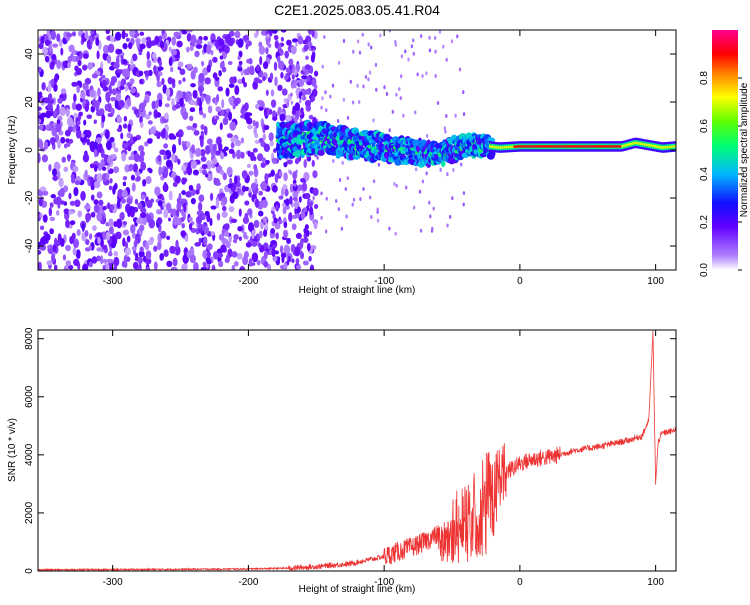  Describe the element at coordinates (704, 174) in the screenshot. I see `colorbar-tick-label: 0.4` at that location.